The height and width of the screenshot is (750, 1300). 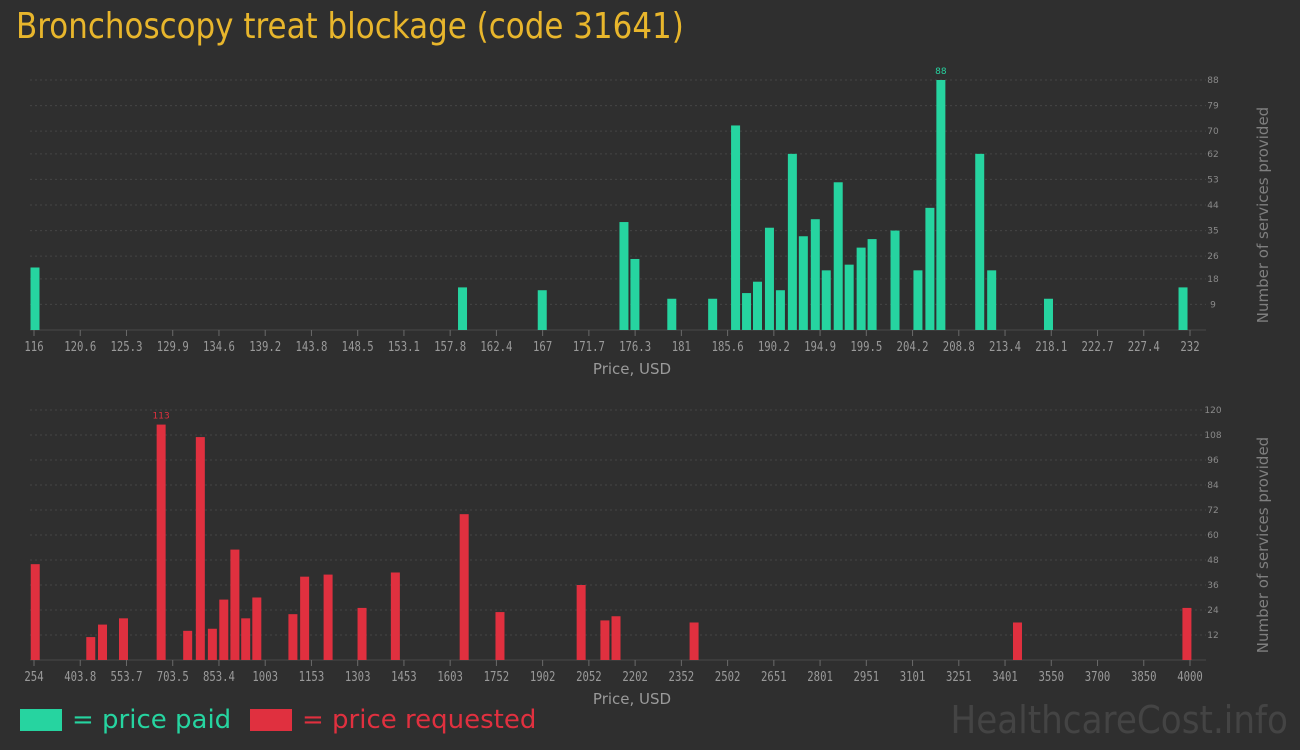 I want to click on y-tick-label: 26, so click(x=1213, y=257).